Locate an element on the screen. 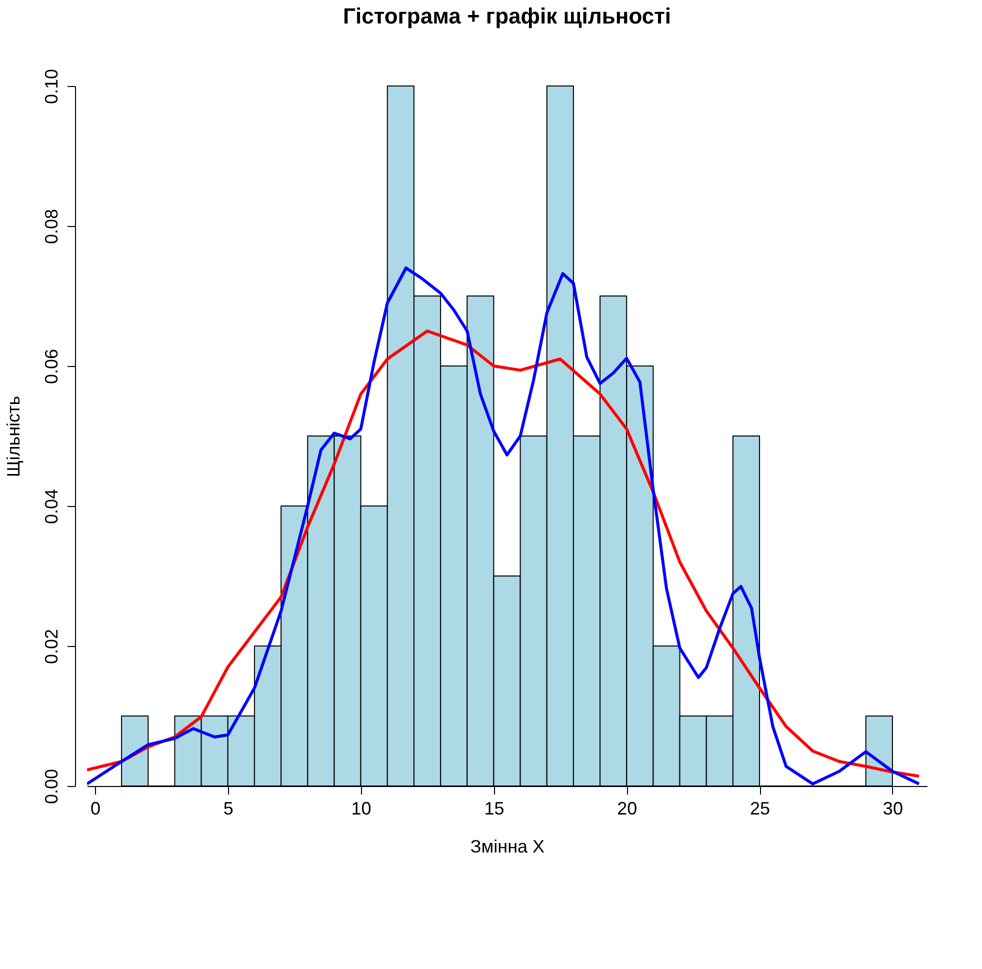 The width and height of the screenshot is (982, 969). y-tick-label: 0.04 is located at coordinates (52, 506).